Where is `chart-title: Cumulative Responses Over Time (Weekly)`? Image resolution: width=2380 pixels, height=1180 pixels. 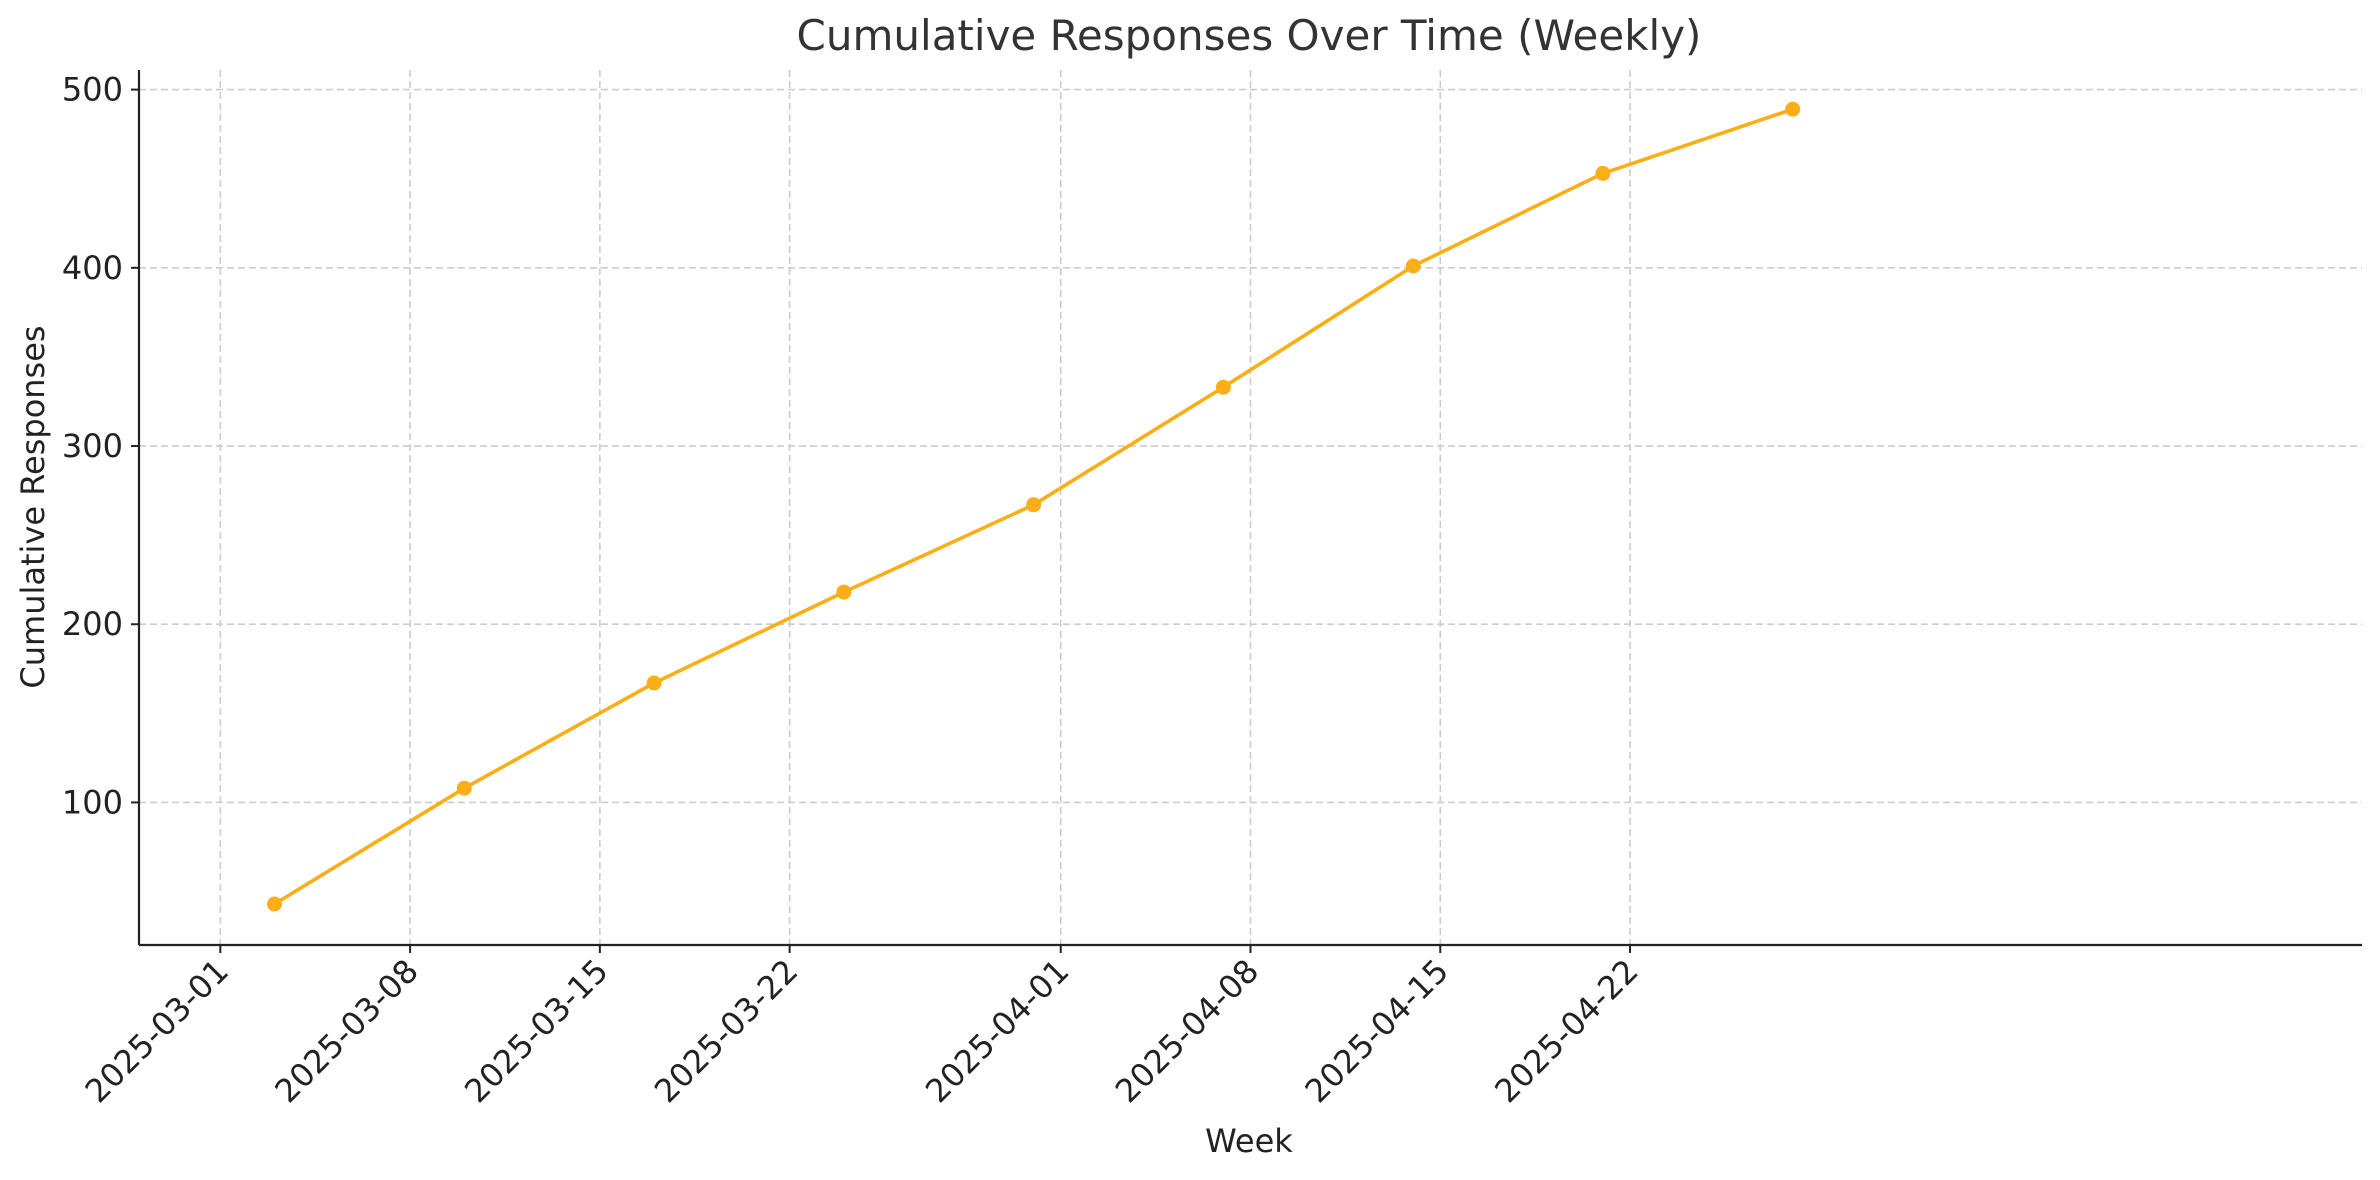
chart-title: Cumulative Responses Over Time (Weekly) is located at coordinates (1249, 35).